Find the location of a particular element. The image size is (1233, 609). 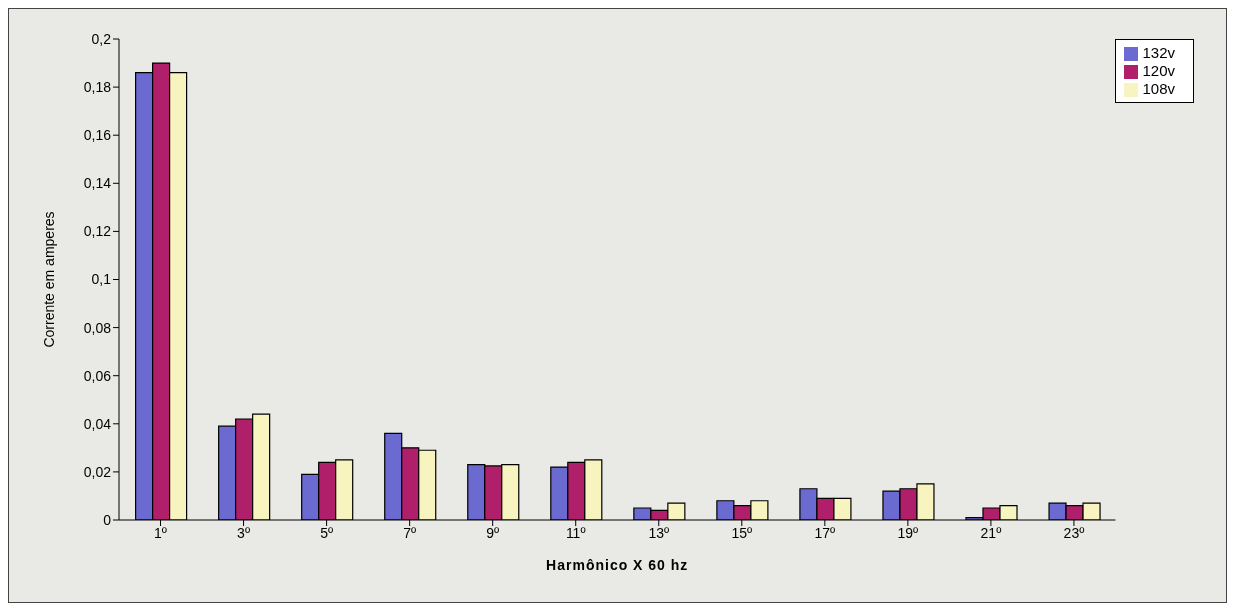

y-tick-label: 0,08 is located at coordinates (97, 327).